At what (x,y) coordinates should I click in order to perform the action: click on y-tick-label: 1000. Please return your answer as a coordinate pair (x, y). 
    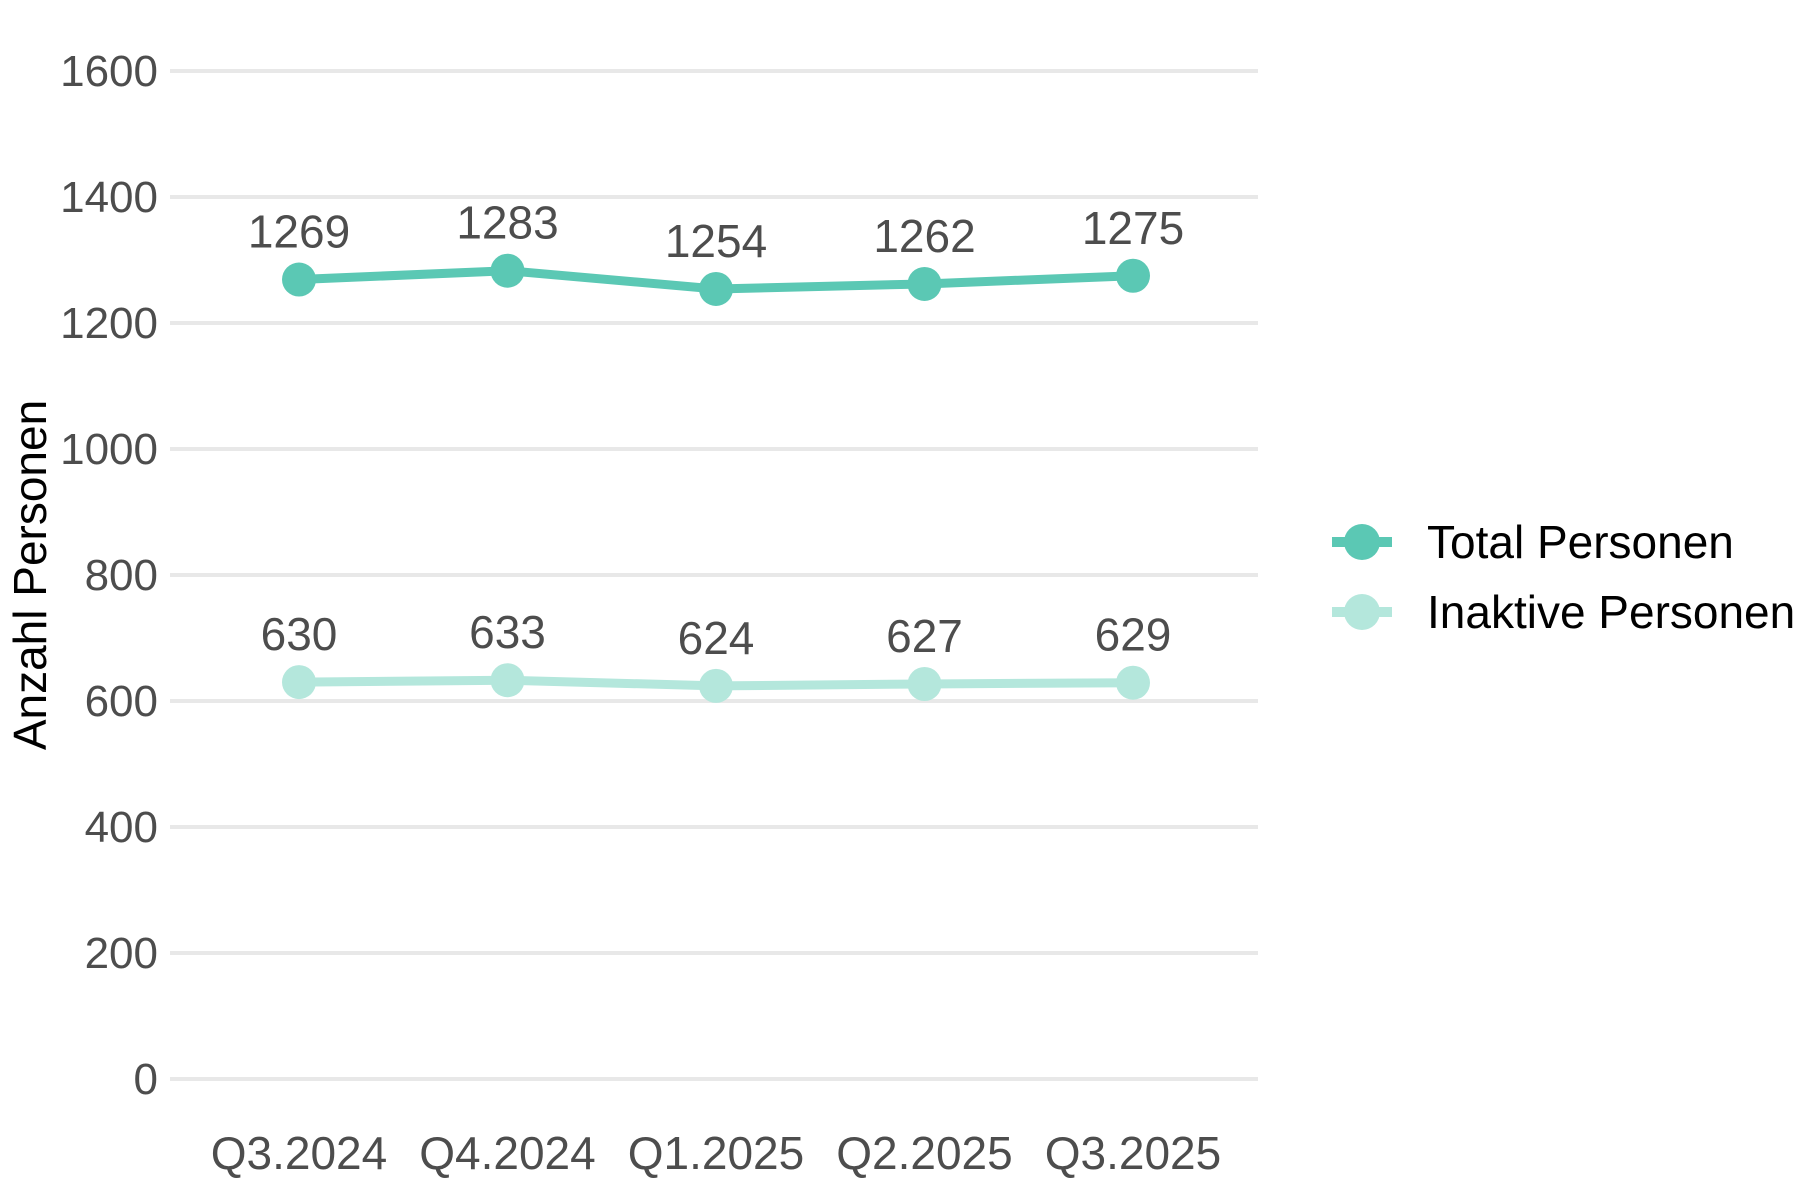
    Looking at the image, I should click on (109, 449).